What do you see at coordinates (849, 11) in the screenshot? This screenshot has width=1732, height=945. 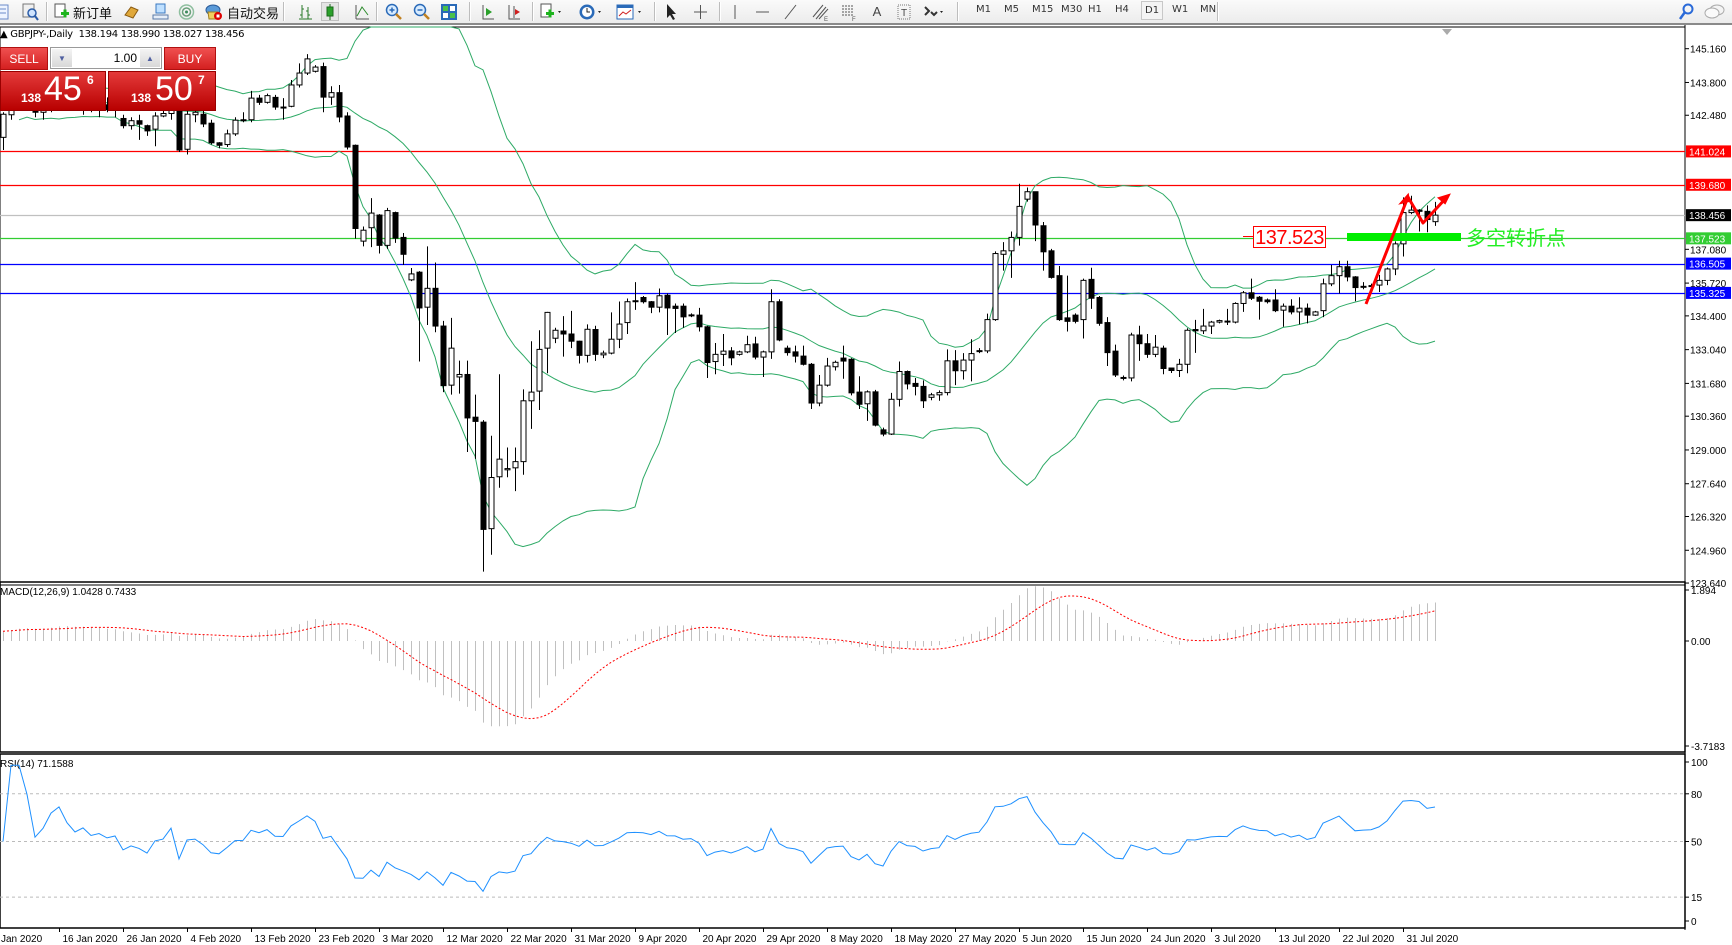 I see `fibonacci-icon: F` at bounding box center [849, 11].